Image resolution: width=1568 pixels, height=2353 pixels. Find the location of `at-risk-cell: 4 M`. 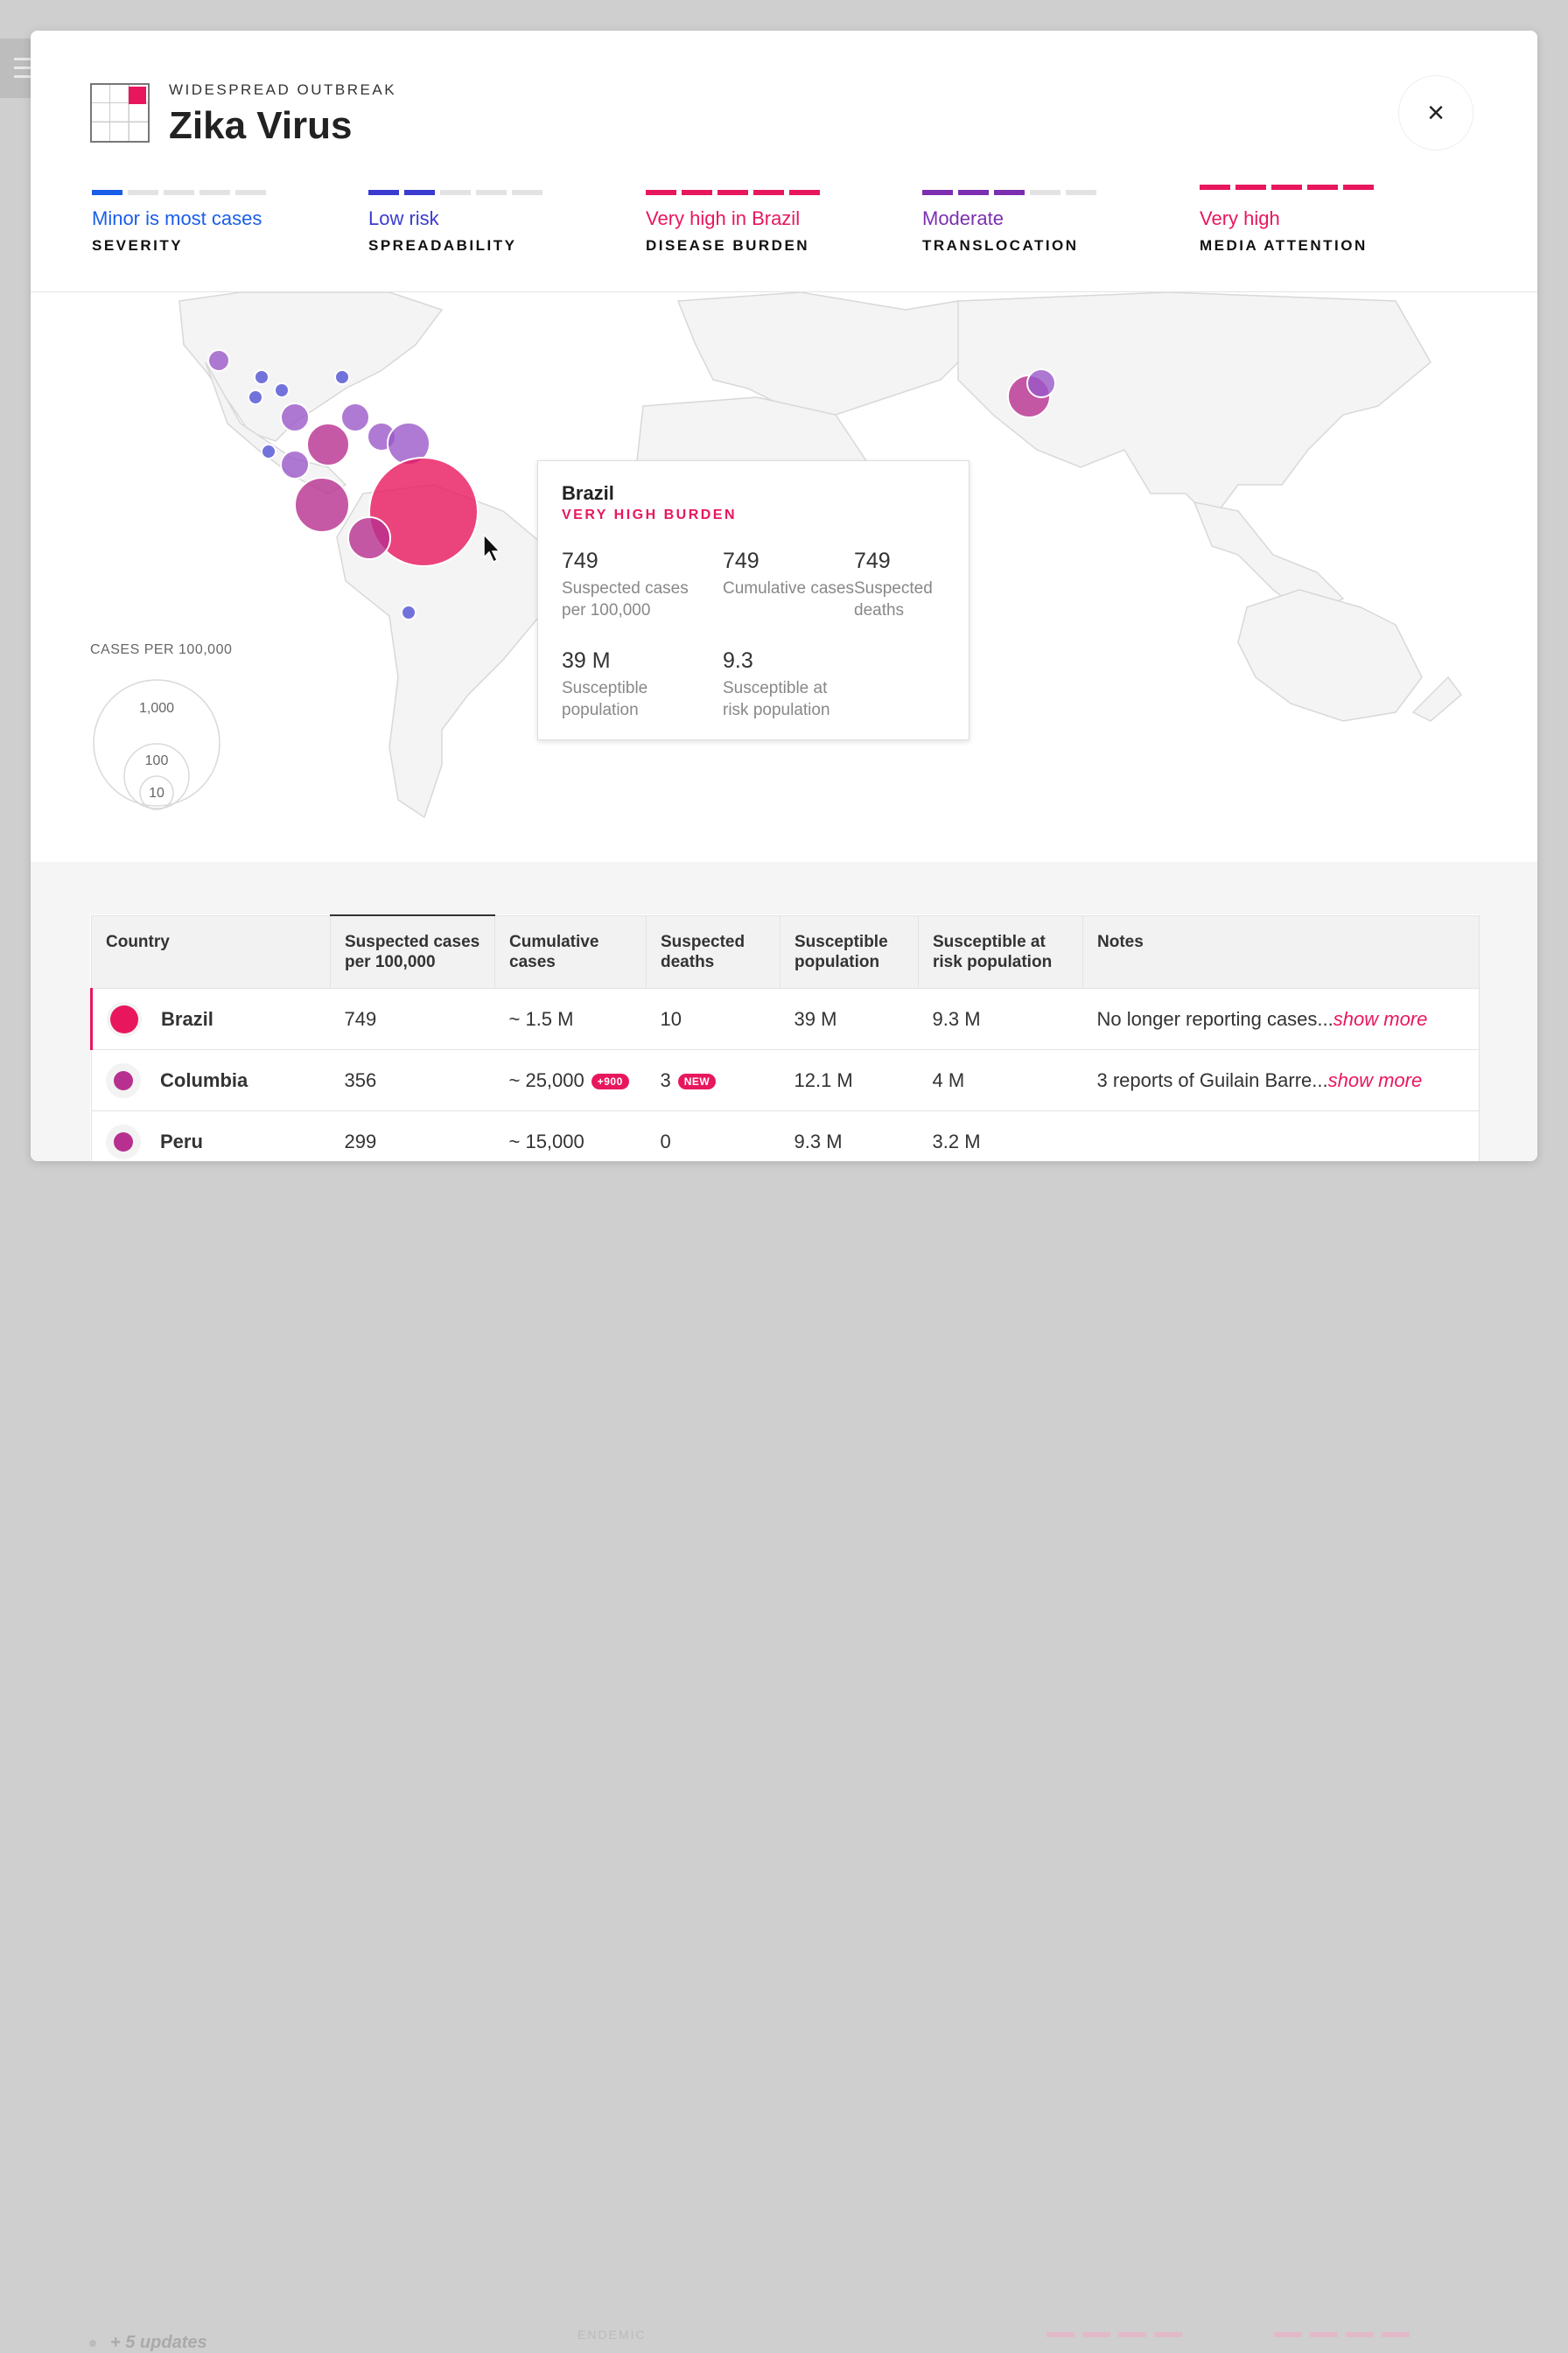

at-risk-cell: 4 M is located at coordinates (1000, 1080).